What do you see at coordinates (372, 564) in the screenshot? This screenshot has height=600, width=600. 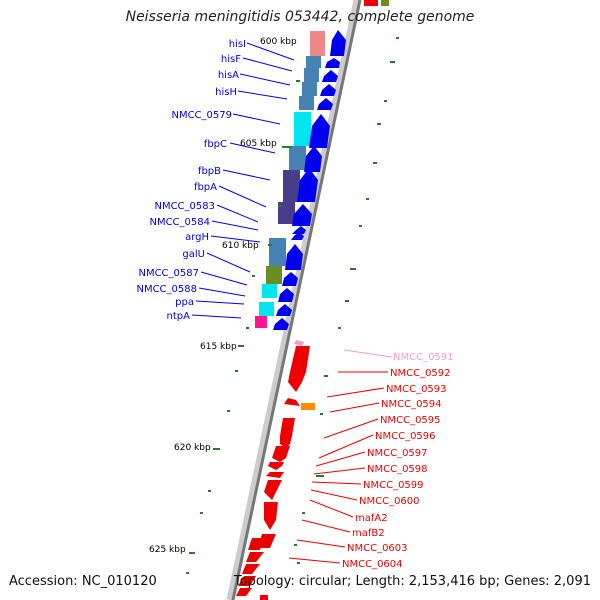 I see `gene-label: NMCC_0604` at bounding box center [372, 564].